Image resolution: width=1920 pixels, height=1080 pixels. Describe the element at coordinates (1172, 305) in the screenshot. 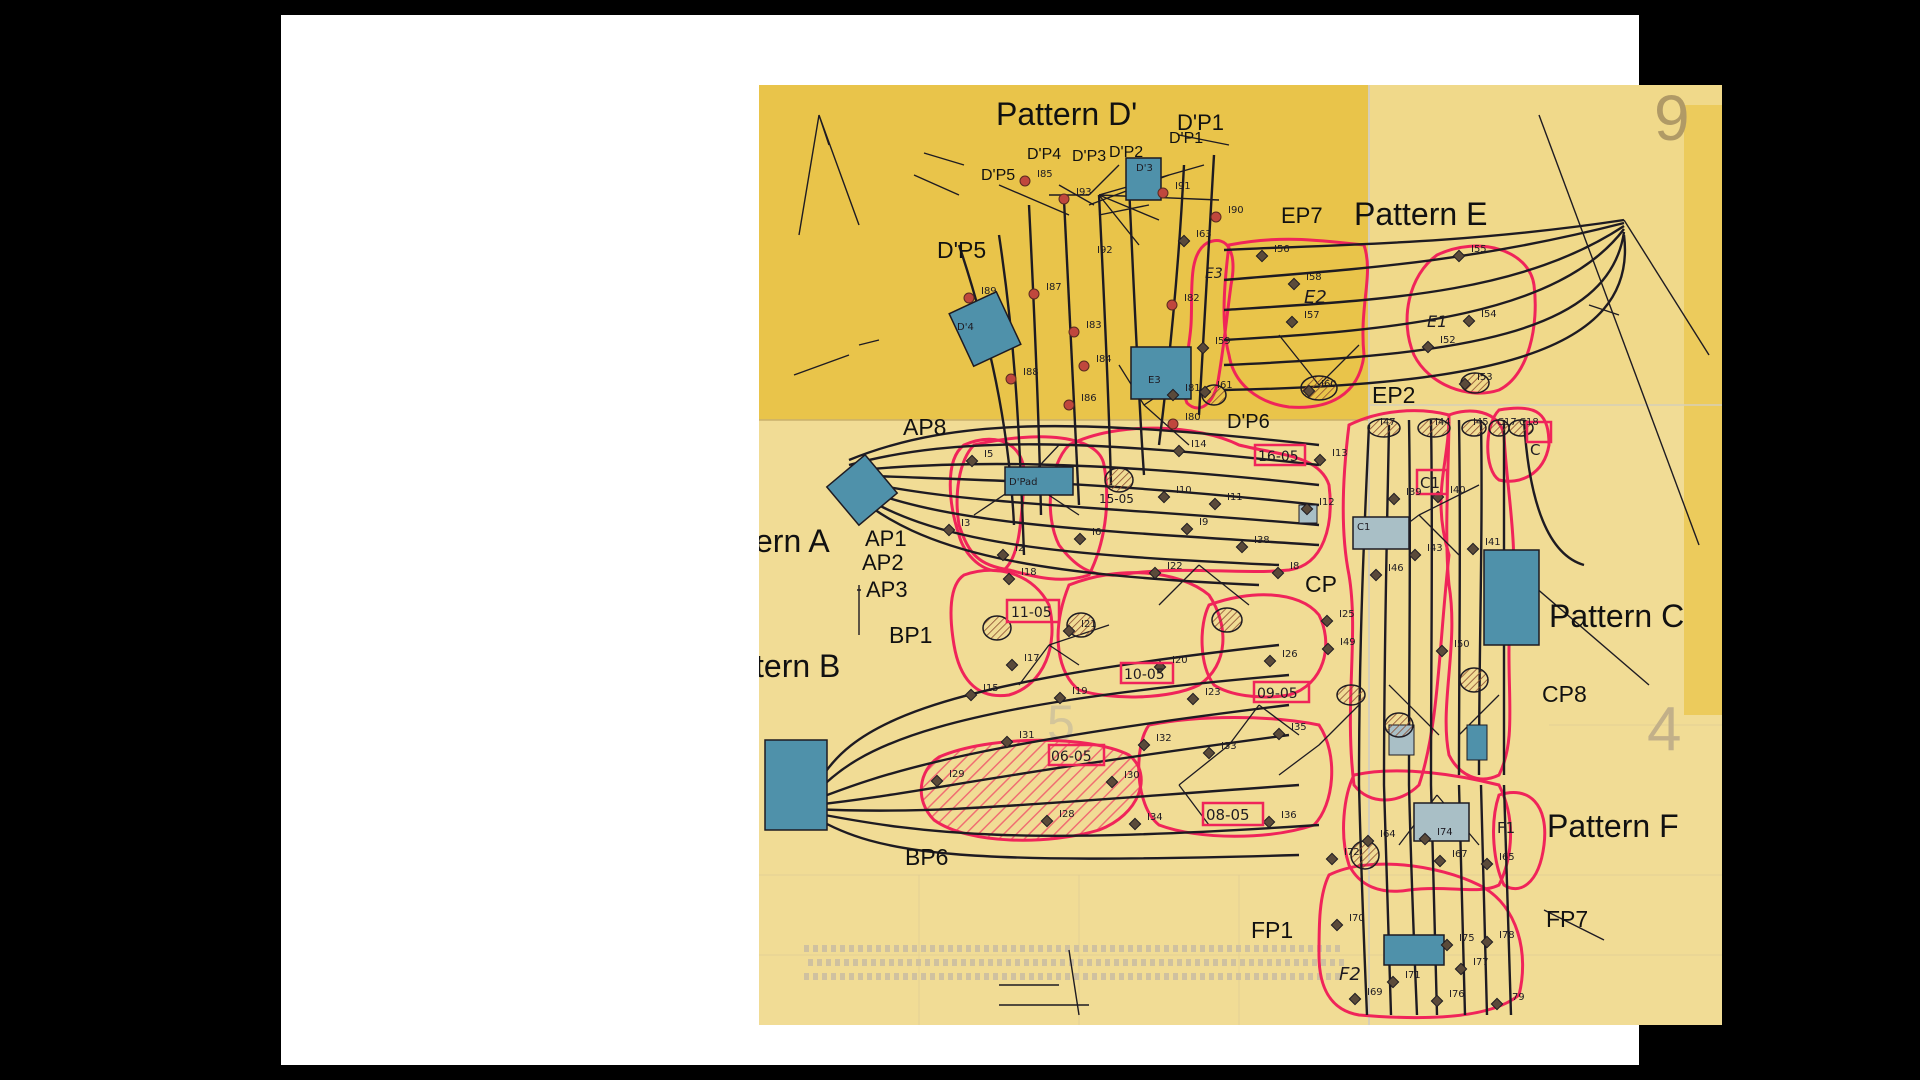

I see `feature-marker-i82` at that location.